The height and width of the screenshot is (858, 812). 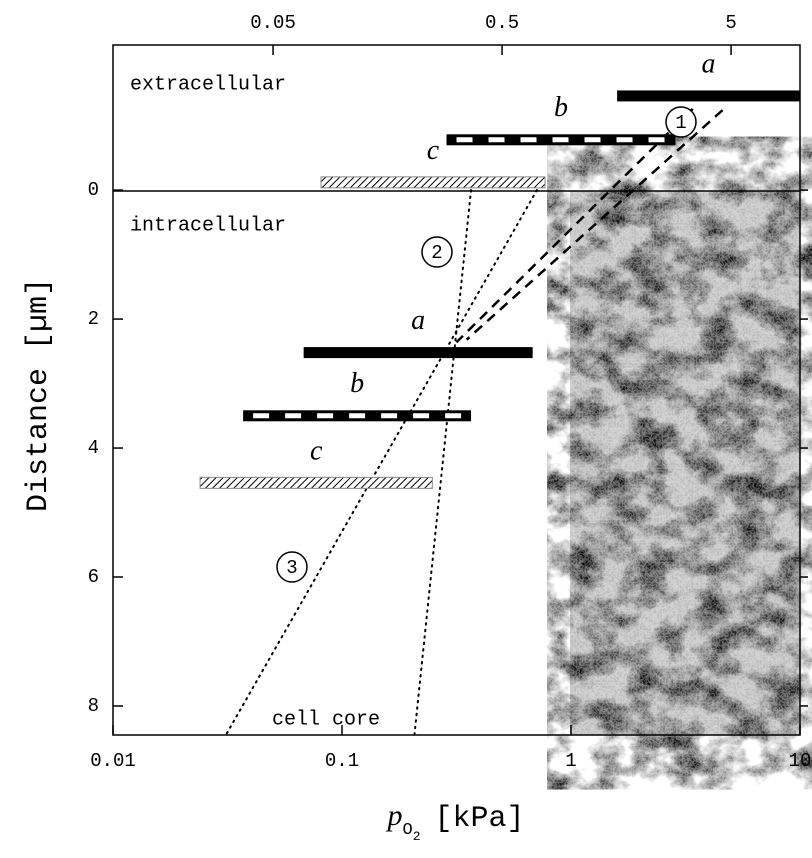 I want to click on x-tick-label: 0.1, so click(x=342, y=761).